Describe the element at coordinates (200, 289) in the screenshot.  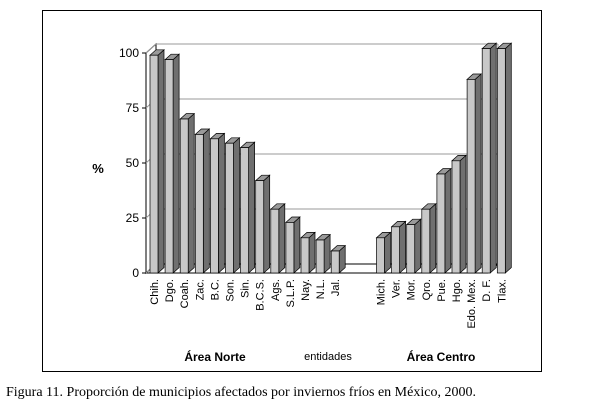
I see `category-label: Zac.` at that location.